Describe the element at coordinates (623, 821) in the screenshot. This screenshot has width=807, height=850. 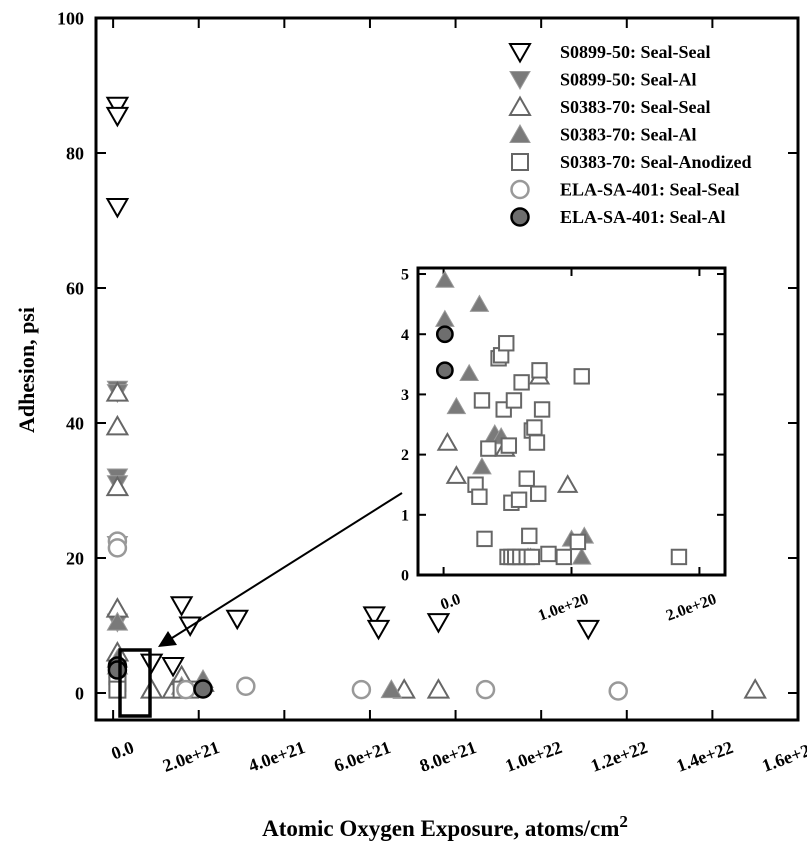
I see `x-axis-label-superscript: 2` at that location.